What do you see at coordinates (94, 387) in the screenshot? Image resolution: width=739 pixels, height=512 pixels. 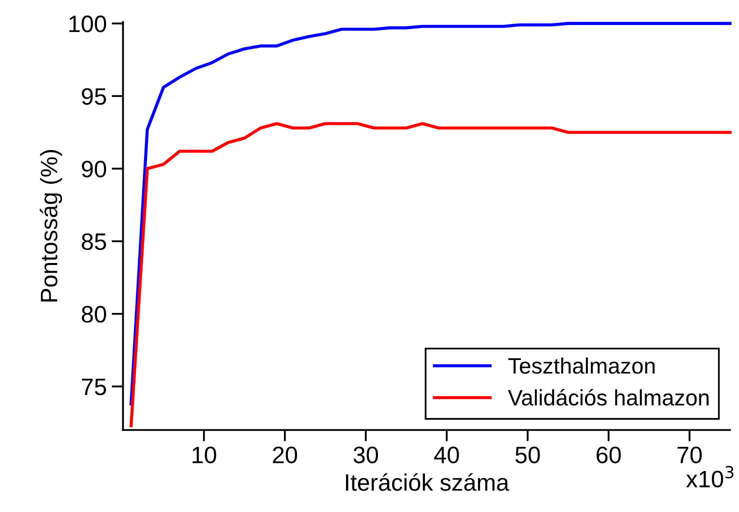 I see `y-tick-label: 75` at bounding box center [94, 387].